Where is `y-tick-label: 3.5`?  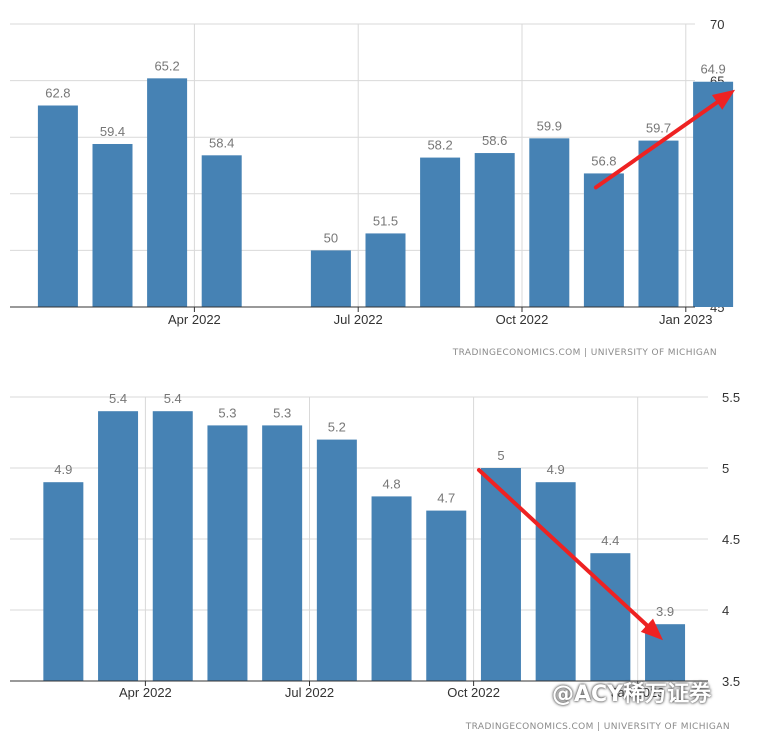 y-tick-label: 3.5 is located at coordinates (731, 681).